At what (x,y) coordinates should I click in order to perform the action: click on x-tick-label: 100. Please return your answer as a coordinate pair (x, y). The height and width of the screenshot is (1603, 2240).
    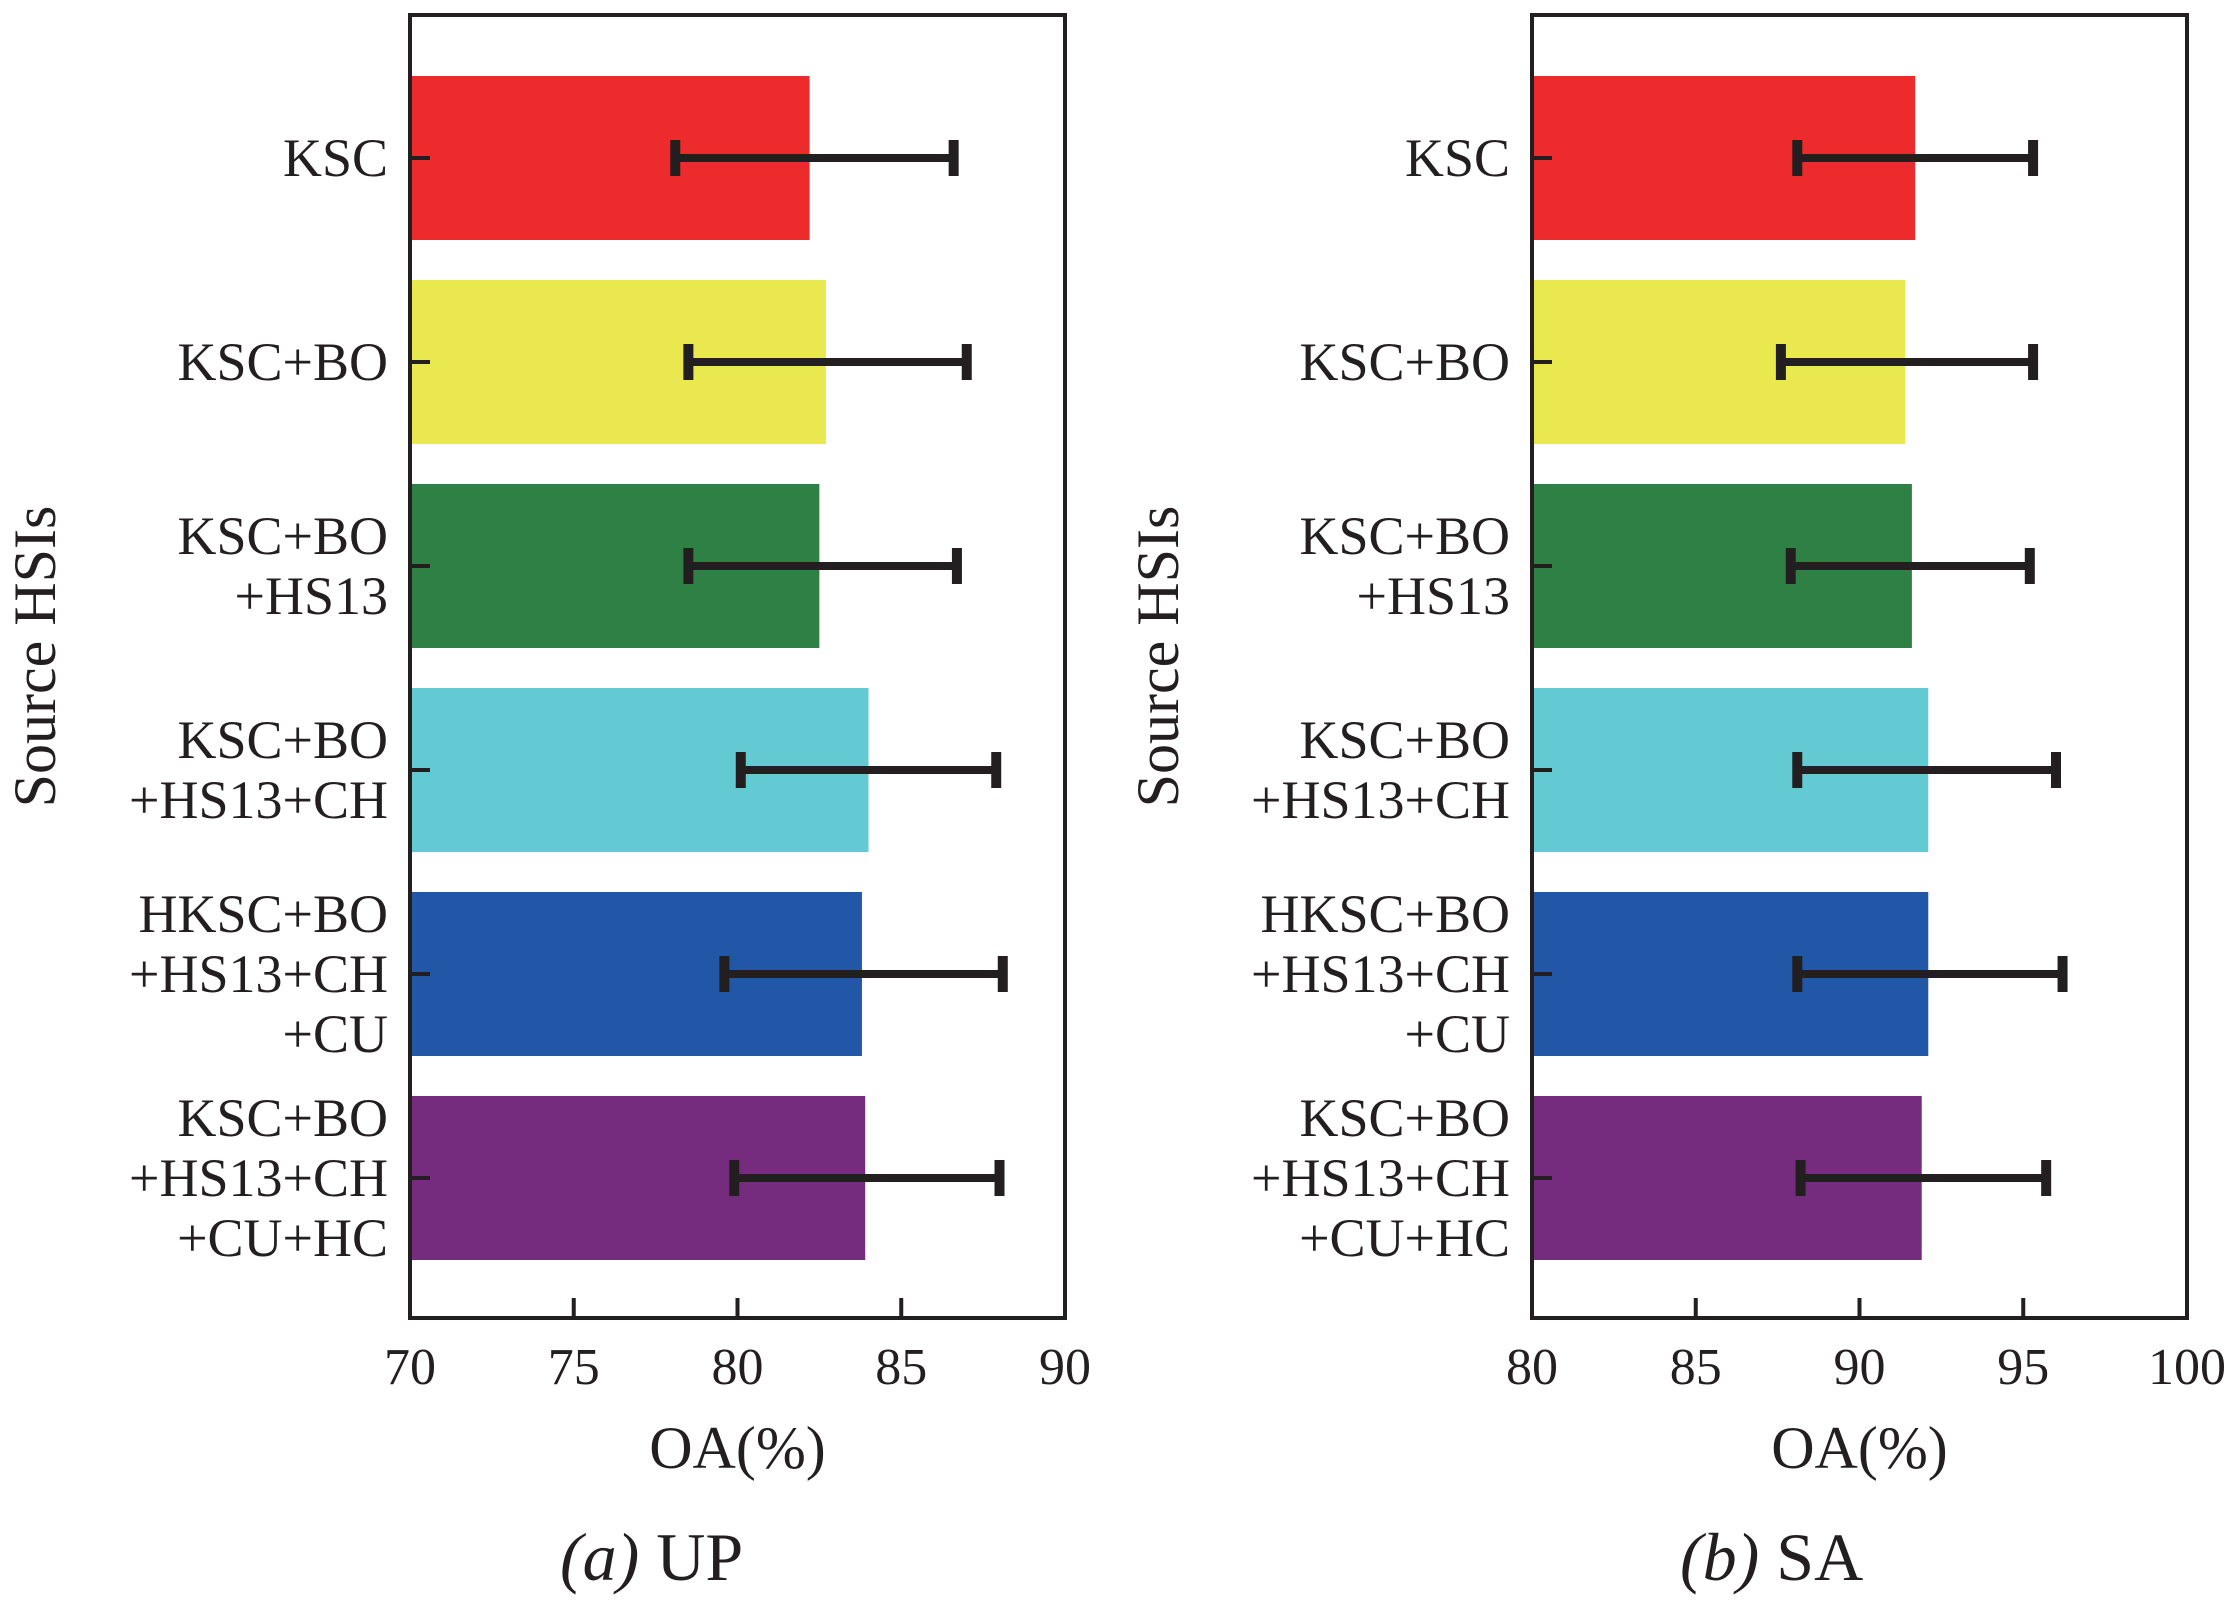
    Looking at the image, I should click on (2187, 1367).